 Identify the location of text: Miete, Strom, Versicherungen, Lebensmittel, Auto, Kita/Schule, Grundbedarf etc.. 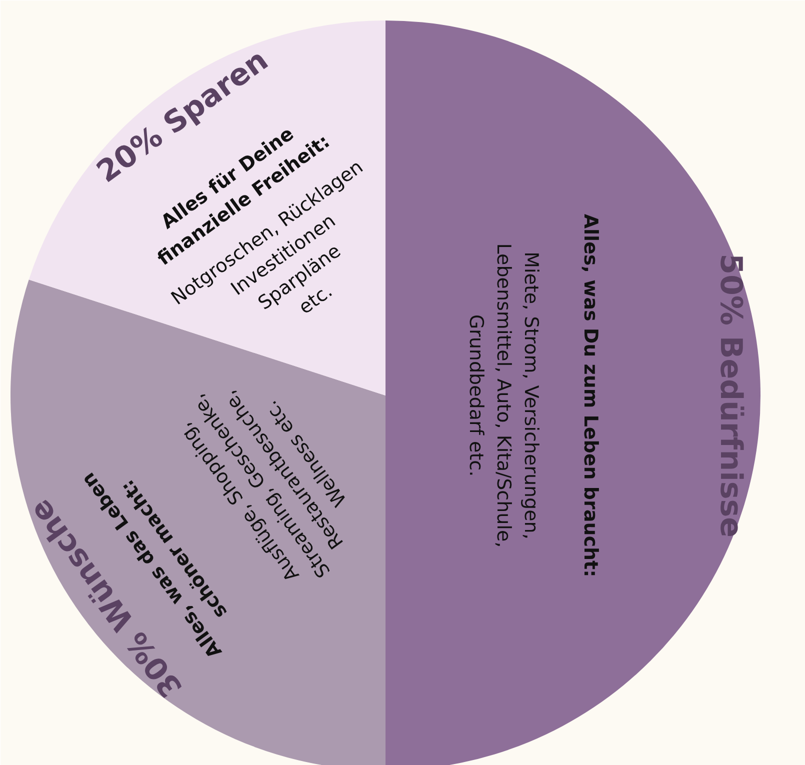
(503, 395).